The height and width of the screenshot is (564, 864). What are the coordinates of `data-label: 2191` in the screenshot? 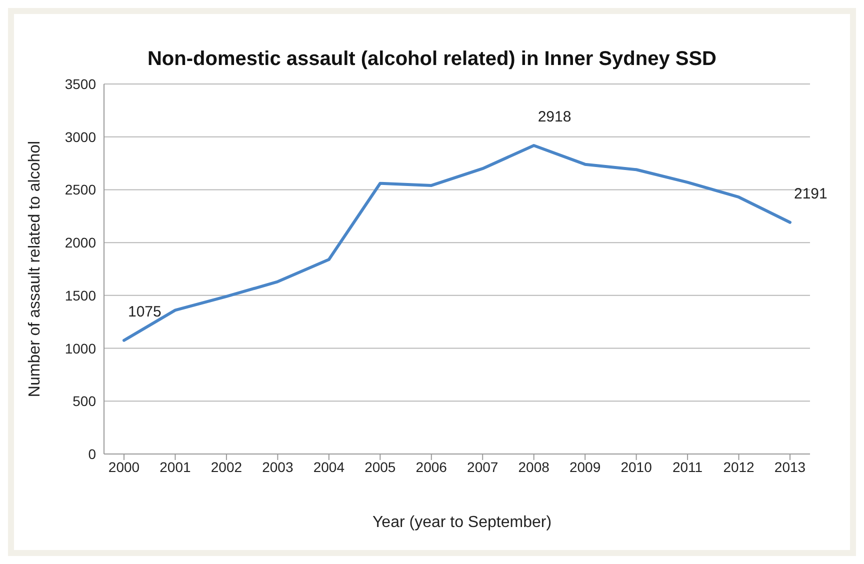 It's located at (811, 193).